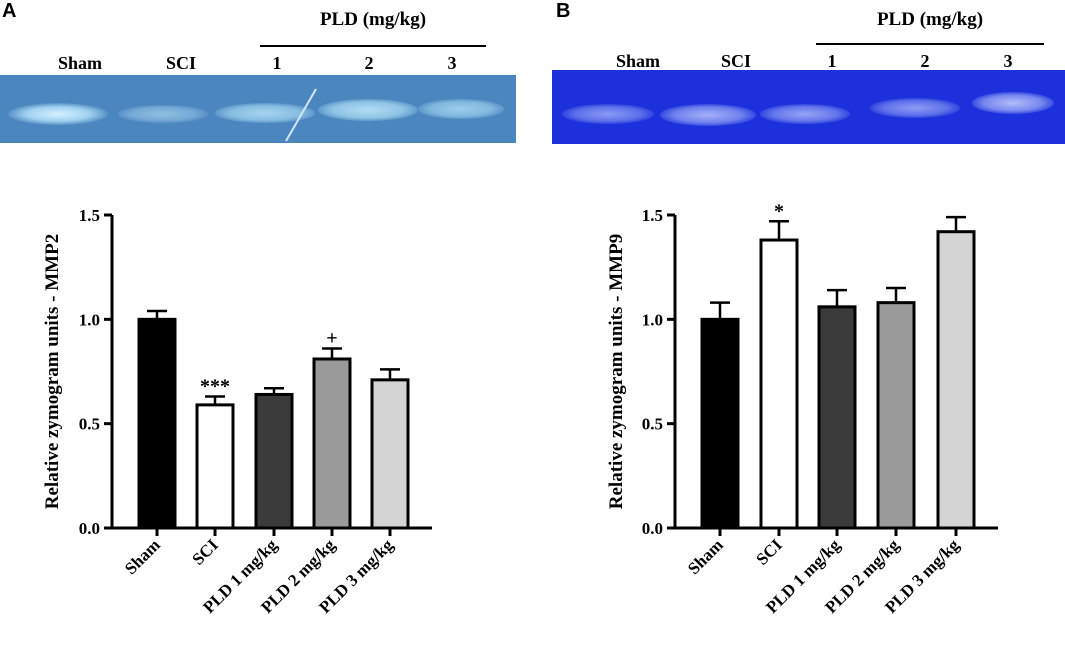 The image size is (1065, 648). Describe the element at coordinates (373, 46) in the screenshot. I see `panel-a-pld-line` at that location.